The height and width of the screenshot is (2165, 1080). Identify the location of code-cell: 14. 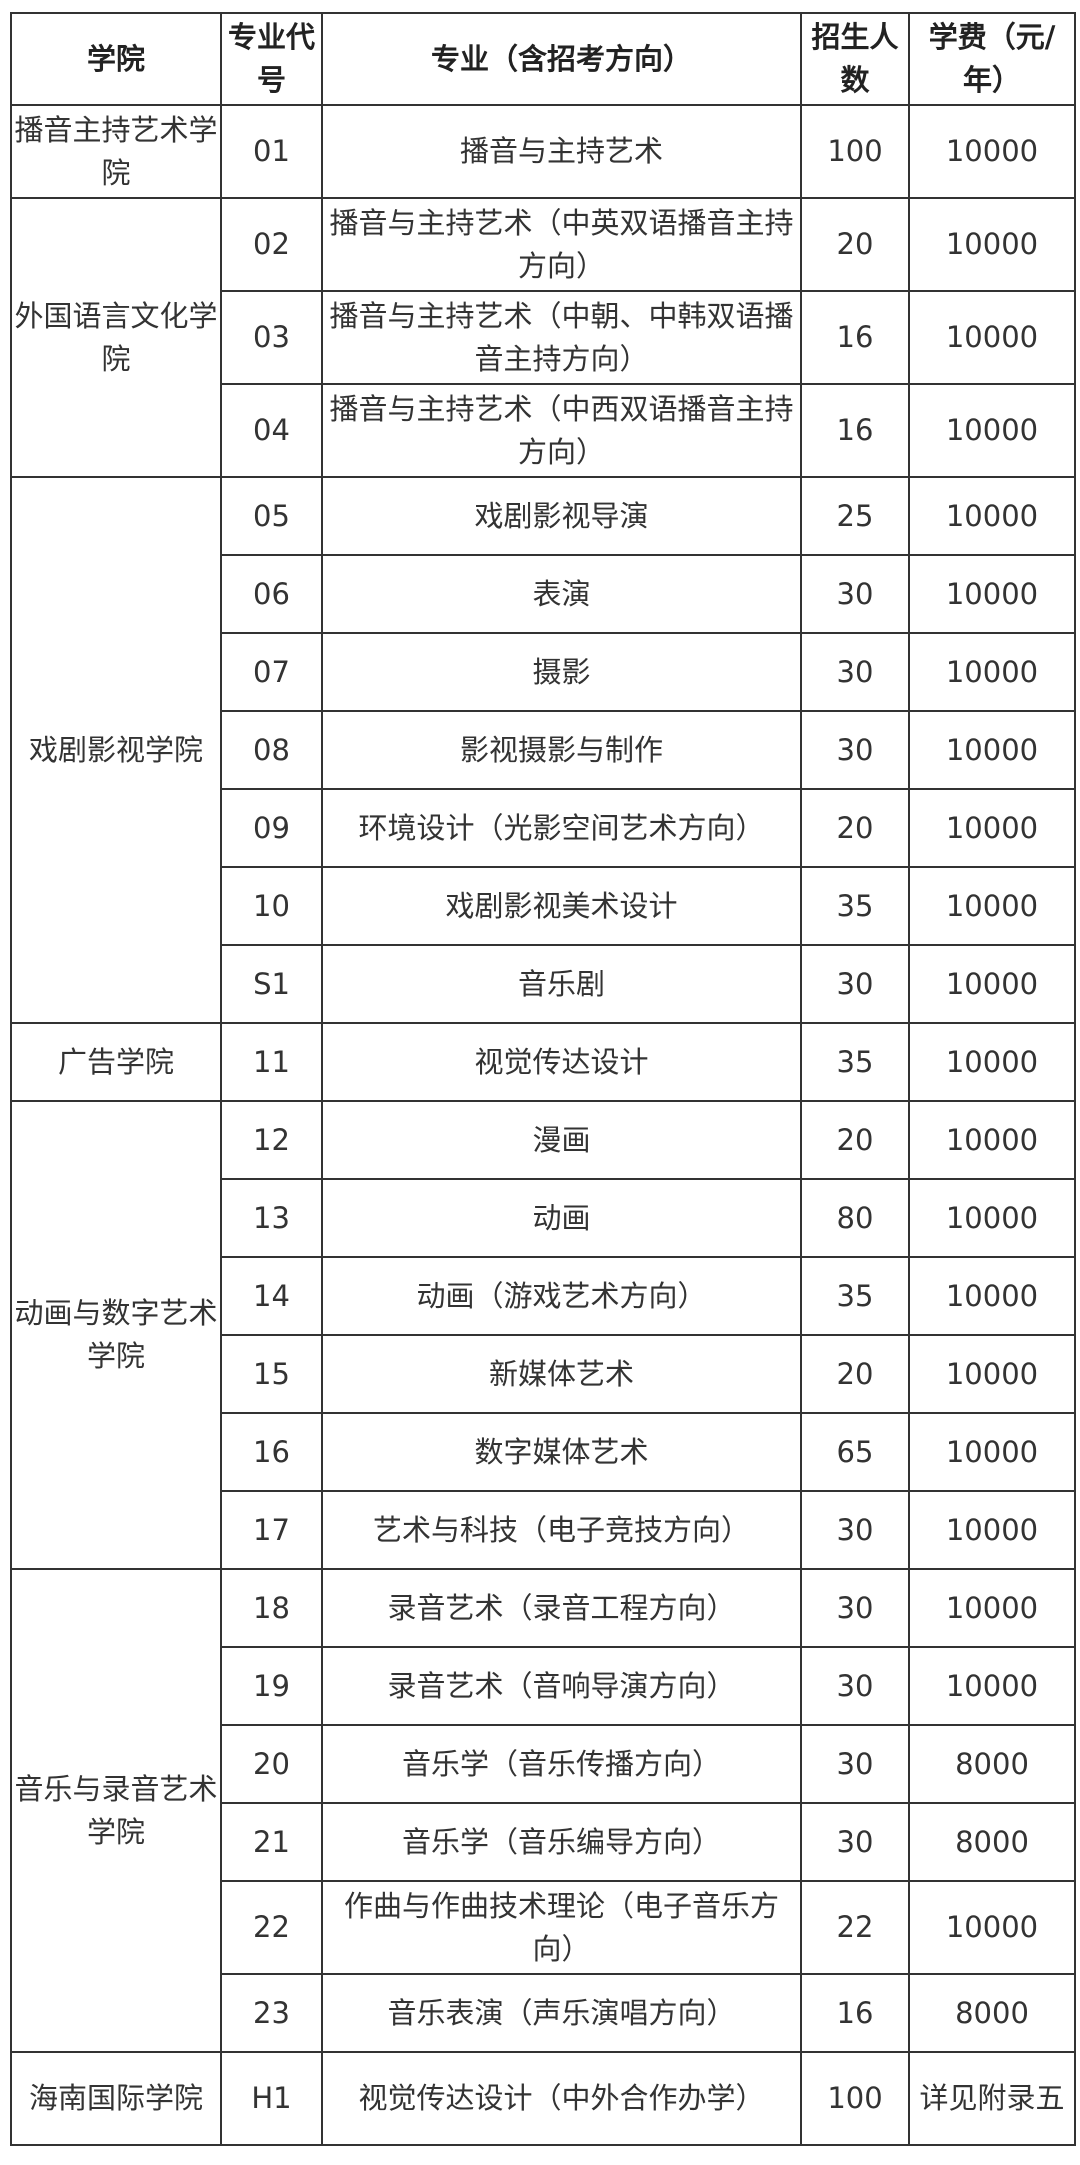
(271, 1296).